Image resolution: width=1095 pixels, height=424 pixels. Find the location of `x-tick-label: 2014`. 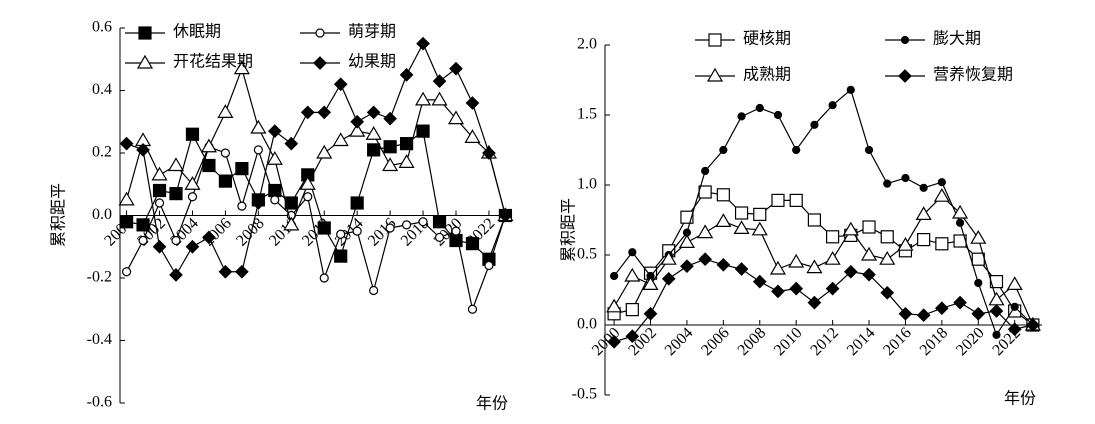

x-tick-label: 2014 is located at coordinates (861, 341).